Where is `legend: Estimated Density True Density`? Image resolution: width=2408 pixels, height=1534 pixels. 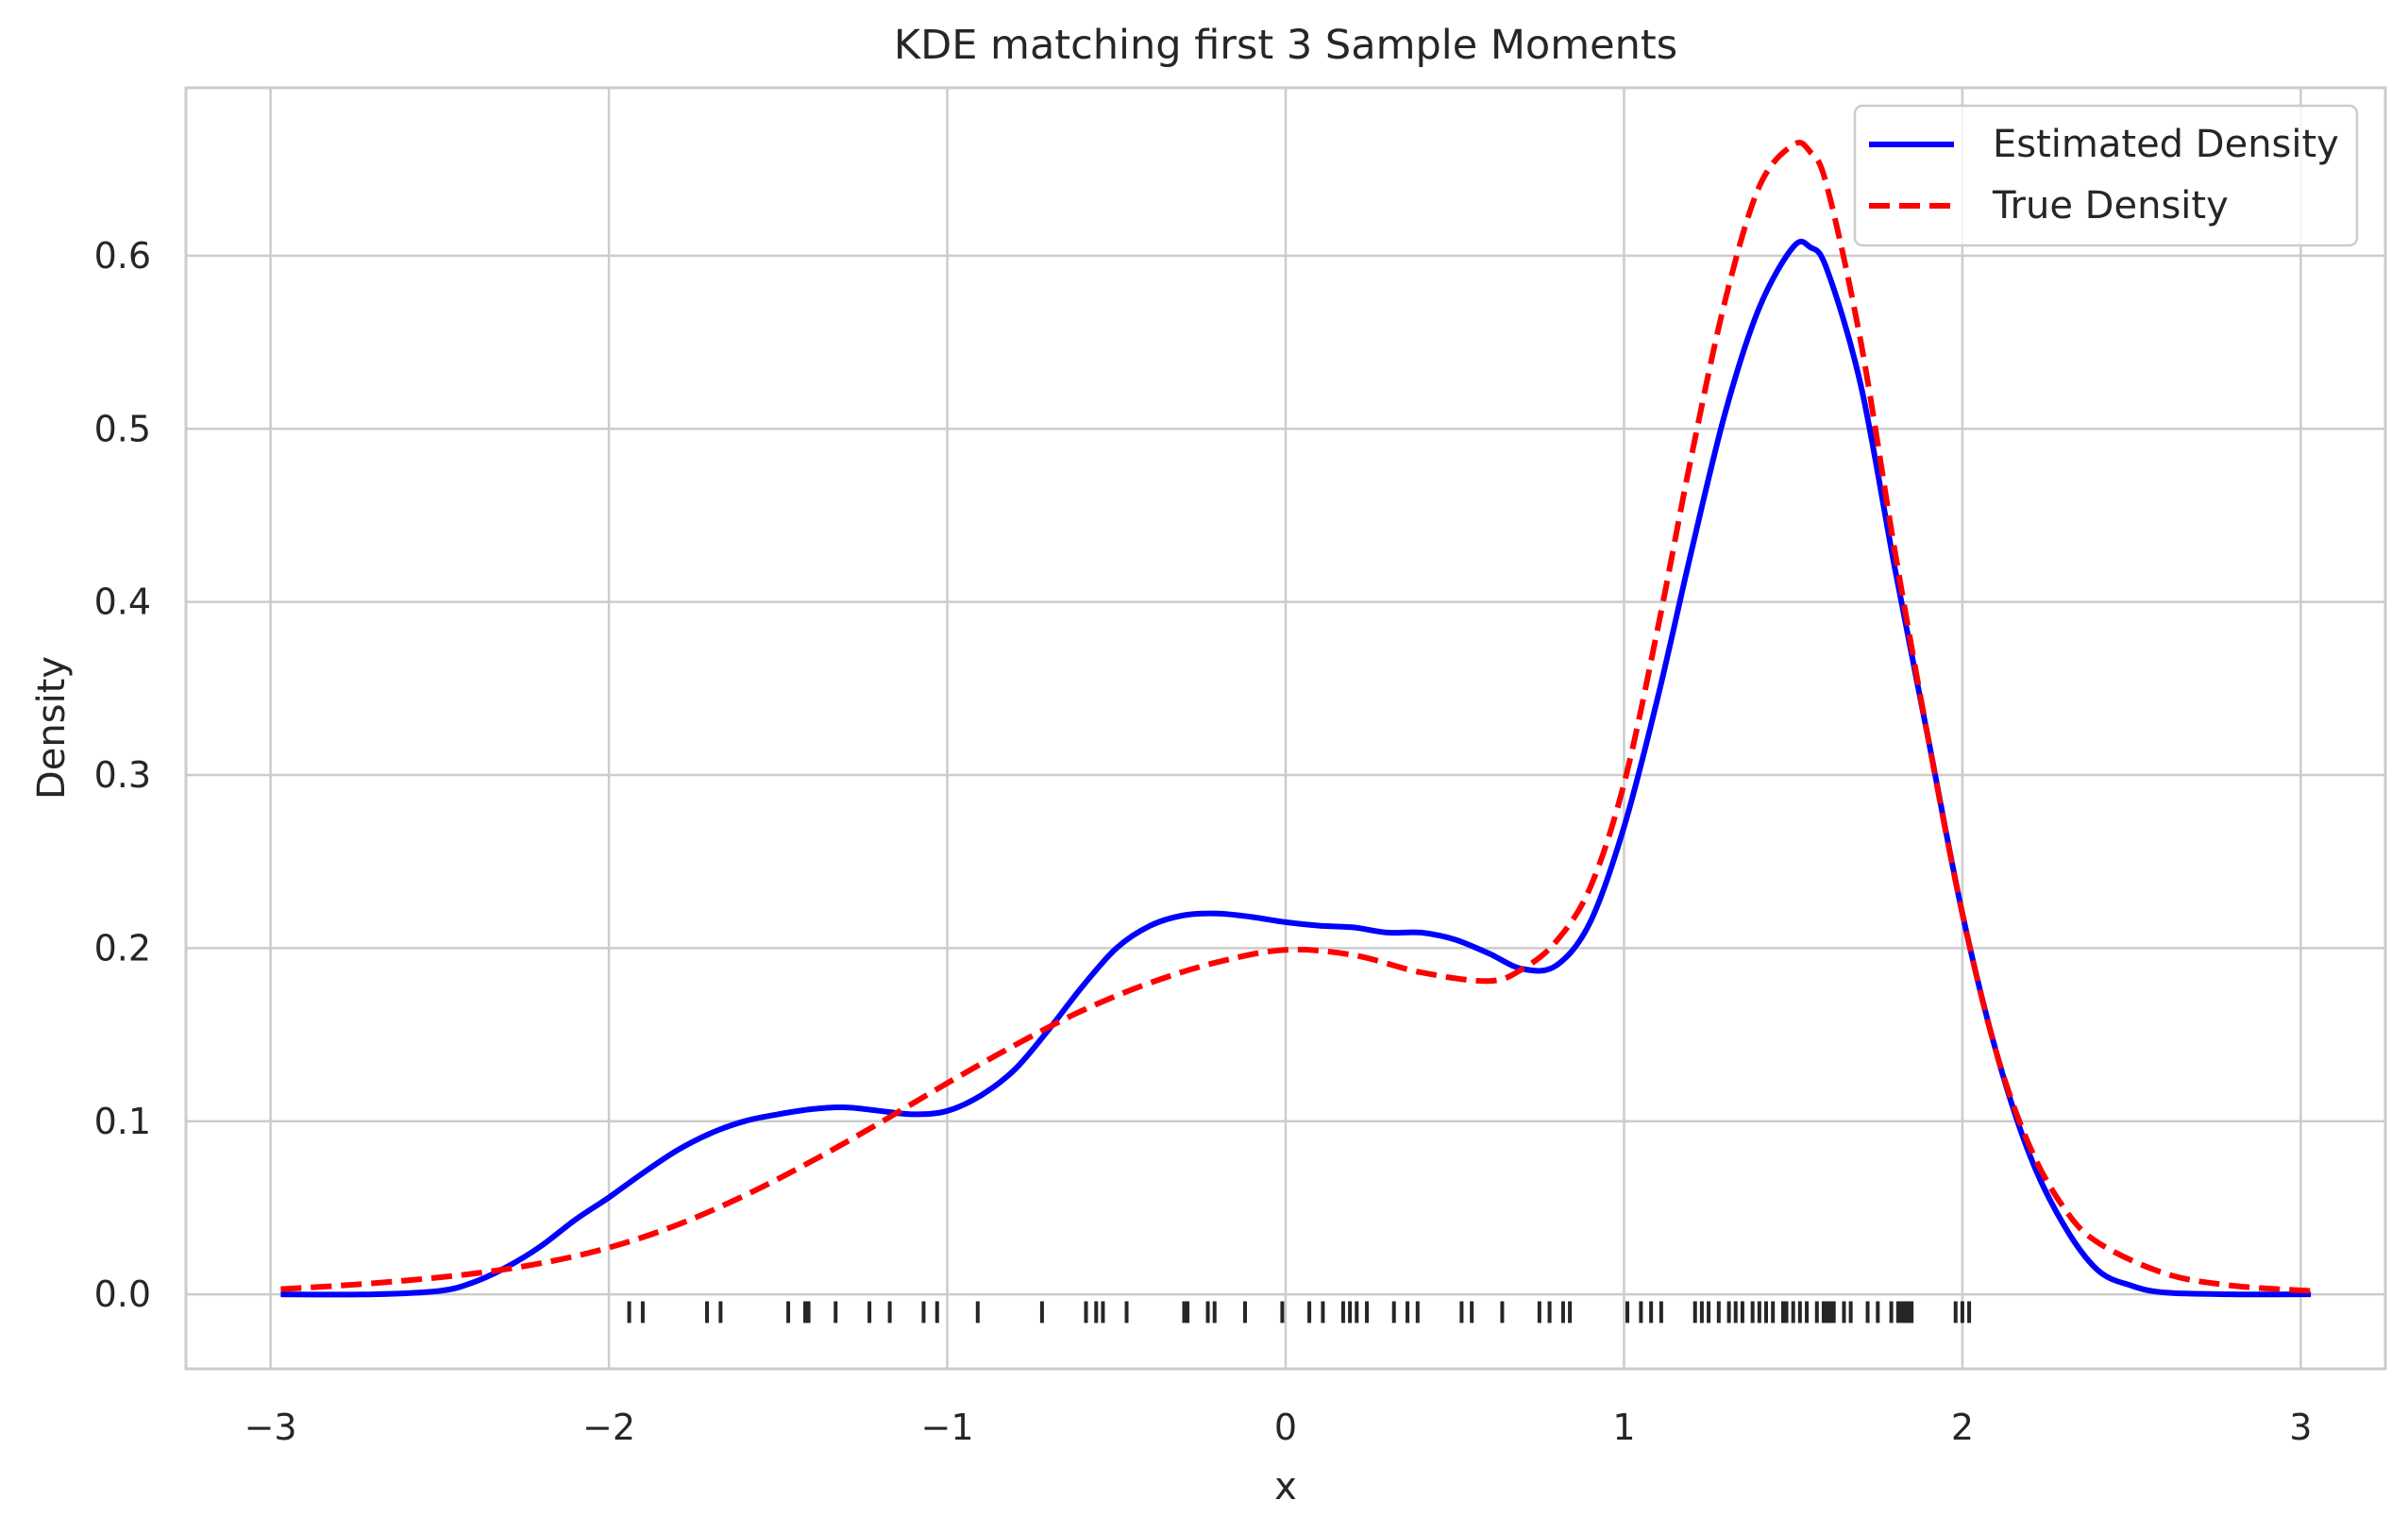 legend: Estimated Density True Density is located at coordinates (2106, 175).